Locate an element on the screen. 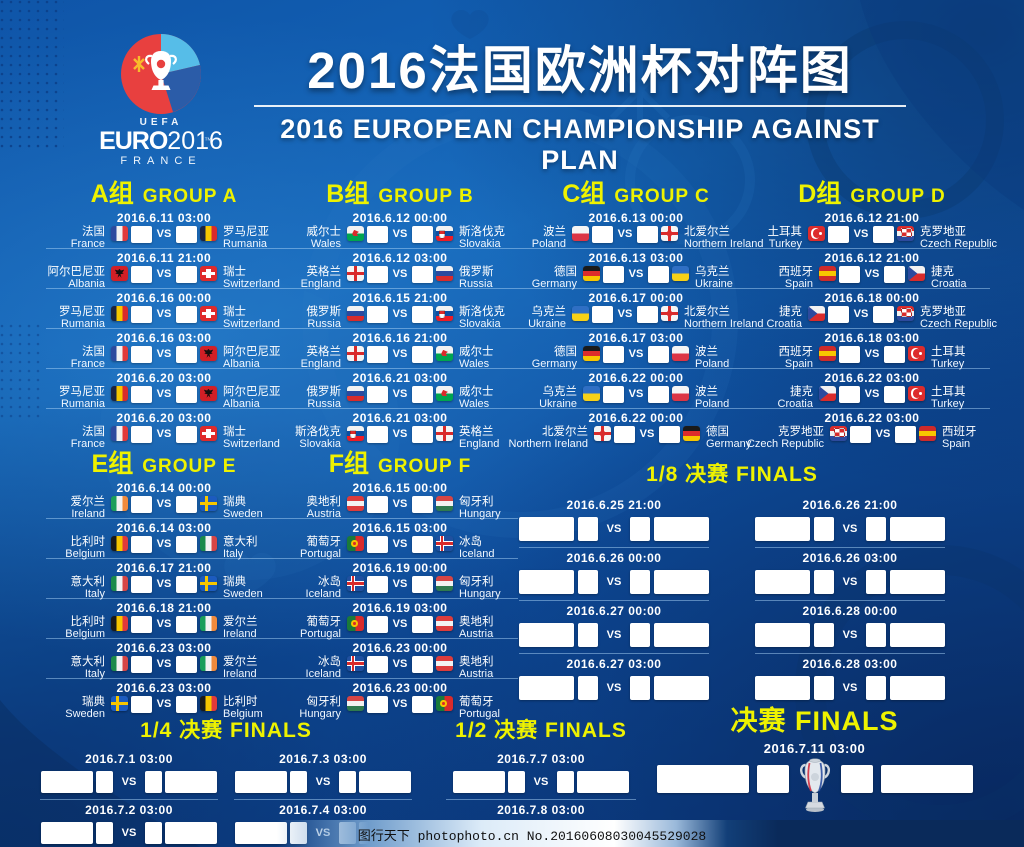  team-name-english: Albania is located at coordinates (86, 284).